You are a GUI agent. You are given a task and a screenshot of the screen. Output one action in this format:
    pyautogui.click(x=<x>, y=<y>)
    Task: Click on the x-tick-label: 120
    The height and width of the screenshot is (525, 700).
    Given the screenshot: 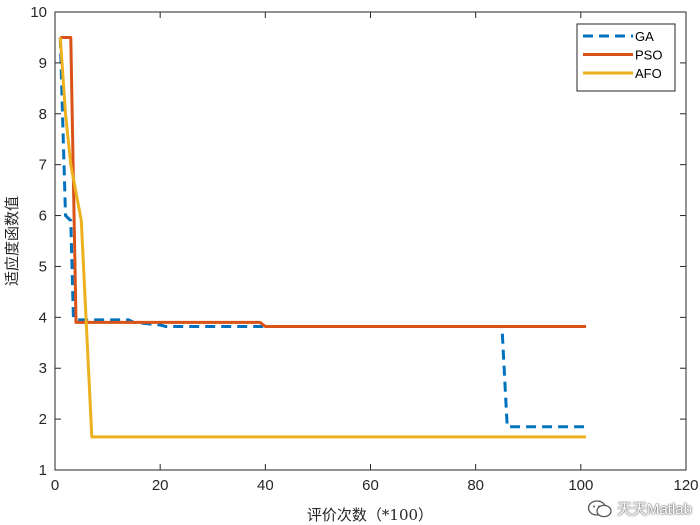 What is the action you would take?
    pyautogui.click(x=685, y=485)
    